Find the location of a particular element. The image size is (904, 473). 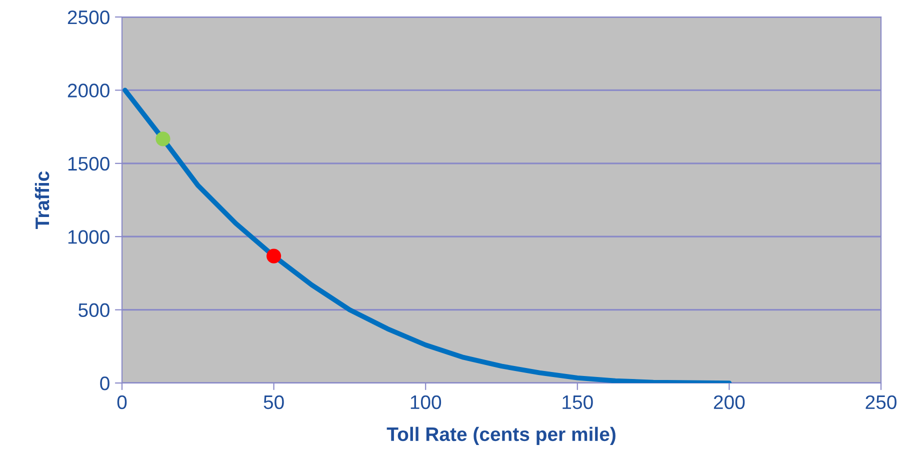

y-tick-label: 2500 is located at coordinates (89, 17).